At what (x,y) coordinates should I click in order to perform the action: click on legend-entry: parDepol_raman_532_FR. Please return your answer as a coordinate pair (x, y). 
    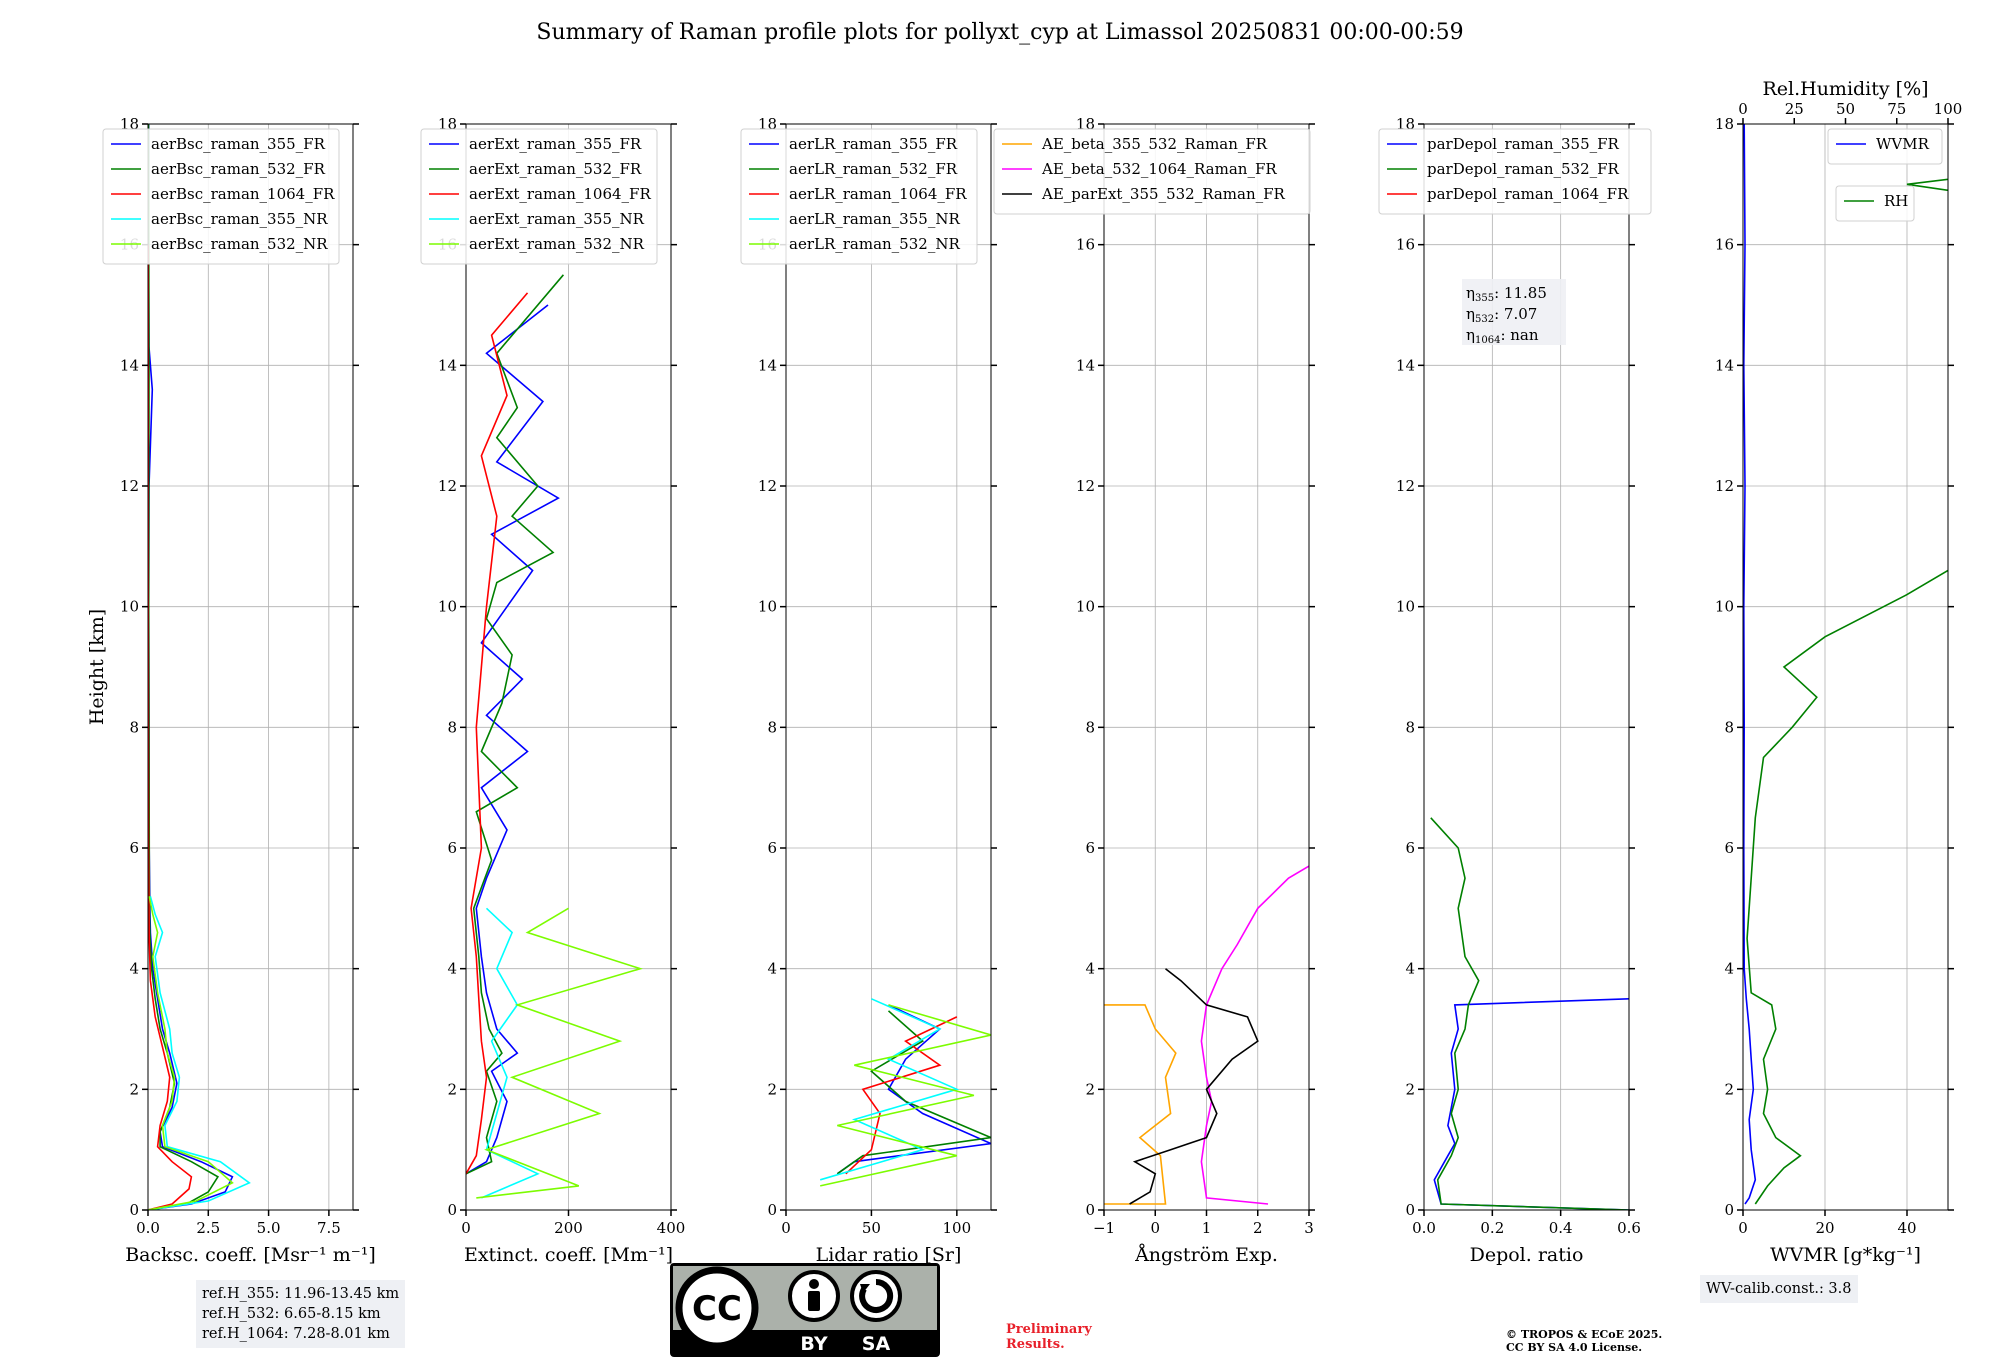
    Looking at the image, I should click on (1523, 169).